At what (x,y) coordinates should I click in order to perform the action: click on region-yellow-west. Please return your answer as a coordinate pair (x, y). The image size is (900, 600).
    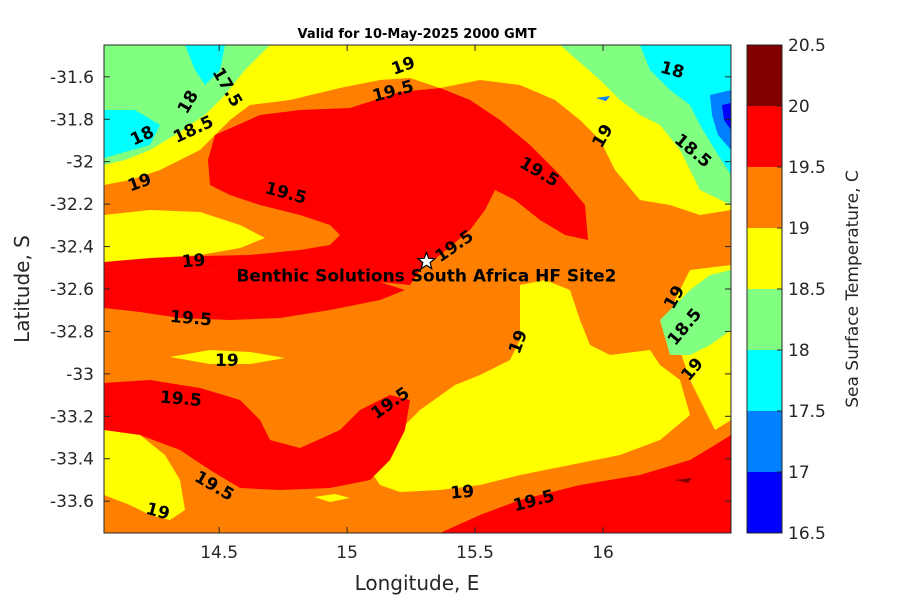
    Looking at the image, I should click on (184, 236).